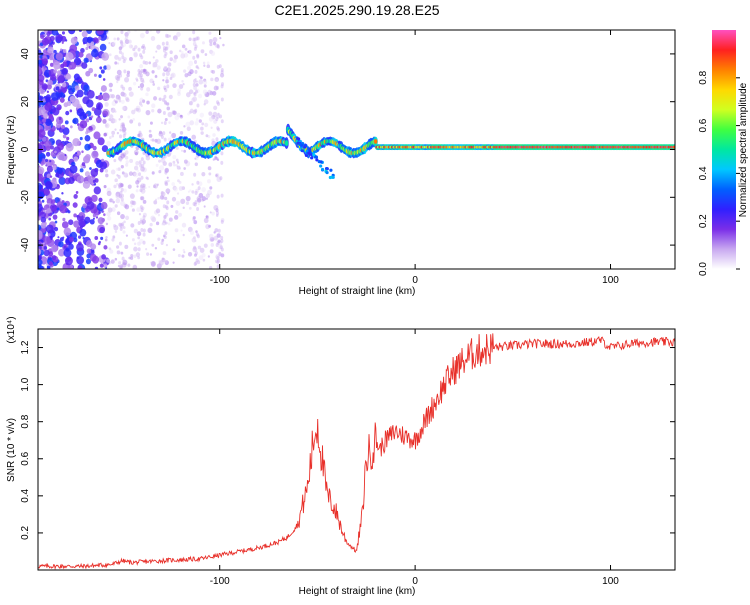 The width and height of the screenshot is (750, 605). I want to click on carrier-core, so click(286, 143).